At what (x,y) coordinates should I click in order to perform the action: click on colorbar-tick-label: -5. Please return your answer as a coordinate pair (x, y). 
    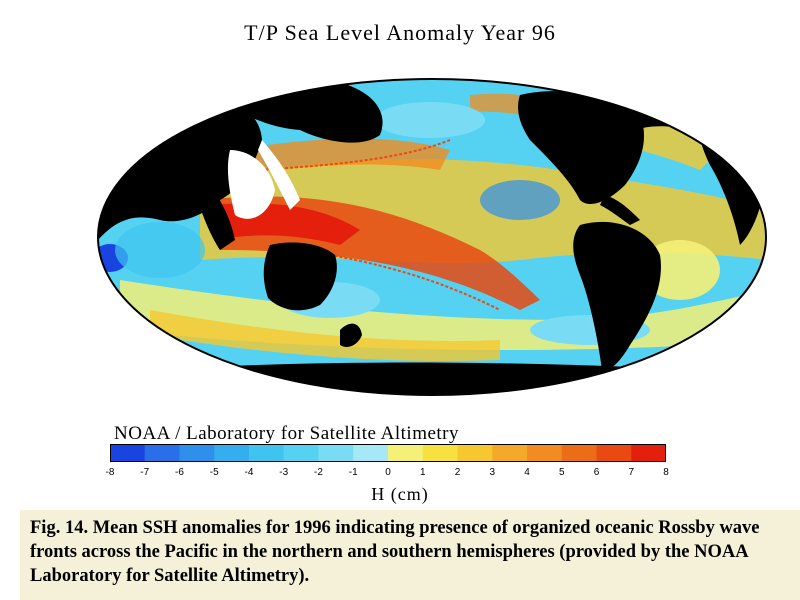
    Looking at the image, I should click on (214, 472).